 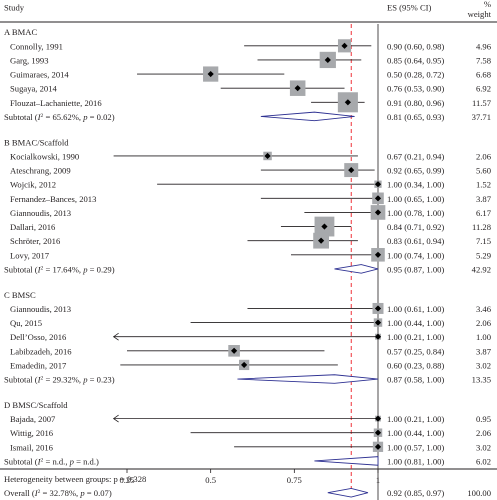 I want to click on group-1-study-2-es-ci: 0.85 (0.64, 0.95), so click(x=415, y=60).